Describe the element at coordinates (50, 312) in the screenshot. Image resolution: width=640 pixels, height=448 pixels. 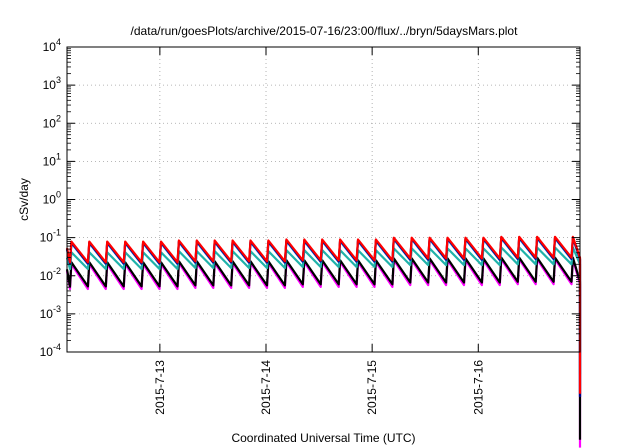
I see `y-tick-label: 10⁻³` at that location.